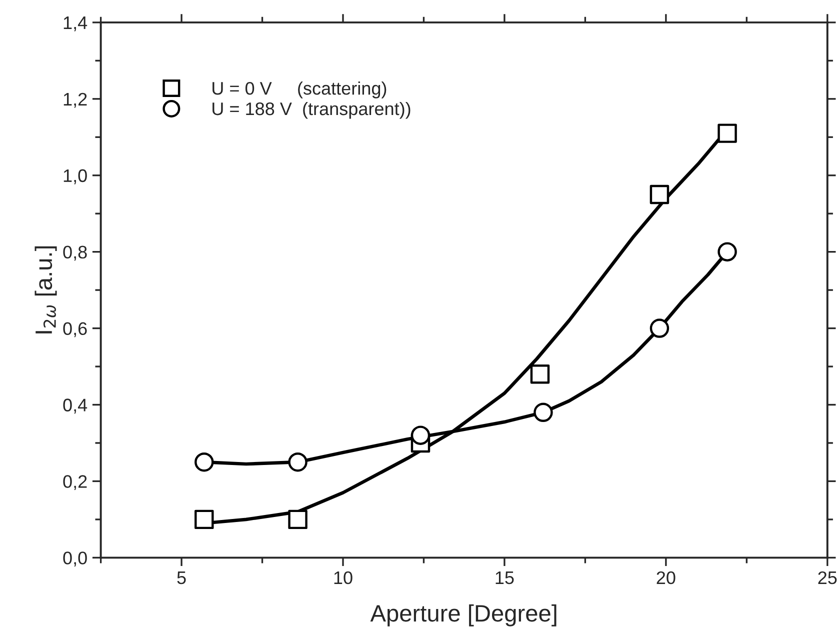 This screenshot has width=840, height=641. Describe the element at coordinates (75, 482) in the screenshot. I see `y-tick-label: 0,2` at that location.